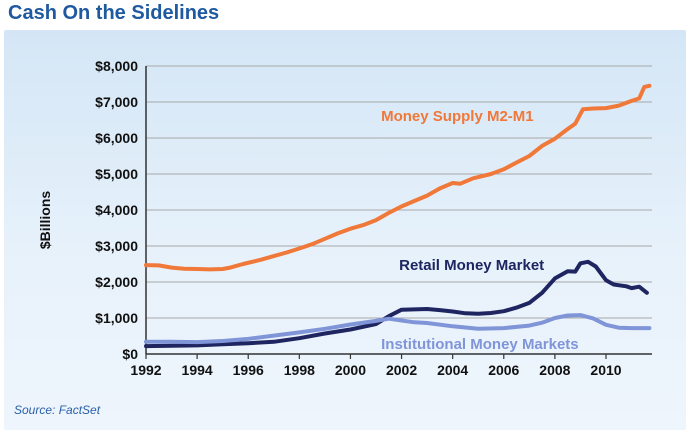  What do you see at coordinates (116, 210) in the screenshot?
I see `y-tick-label: $4,000` at bounding box center [116, 210].